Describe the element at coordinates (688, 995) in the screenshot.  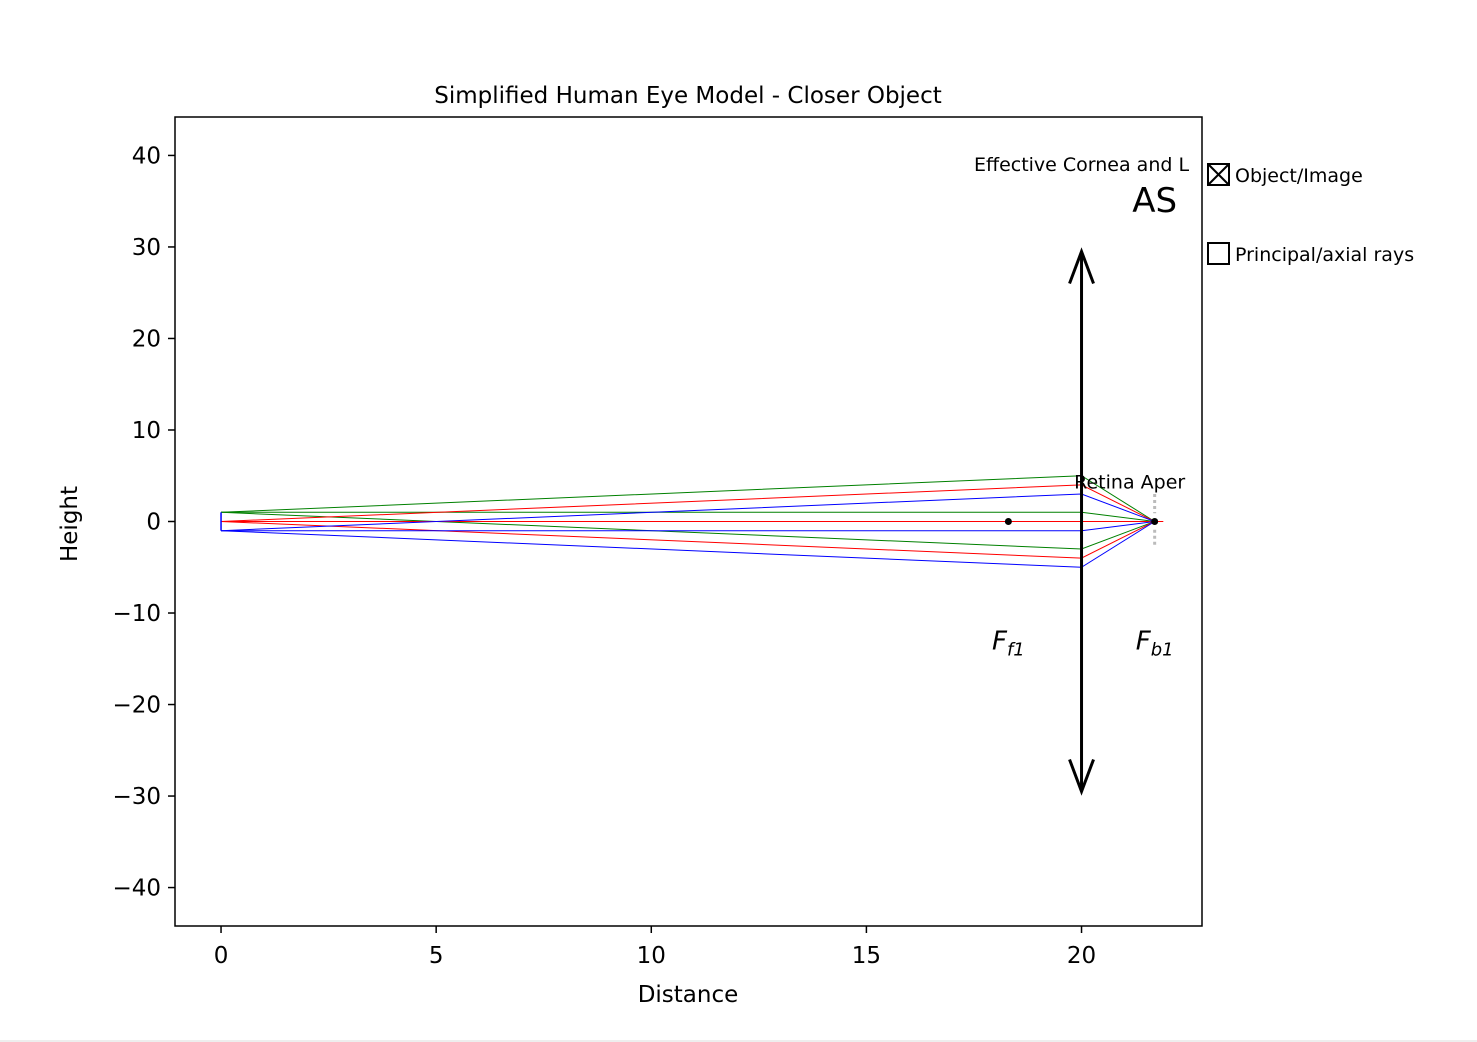
I see `x-axis-label: Distance` at that location.